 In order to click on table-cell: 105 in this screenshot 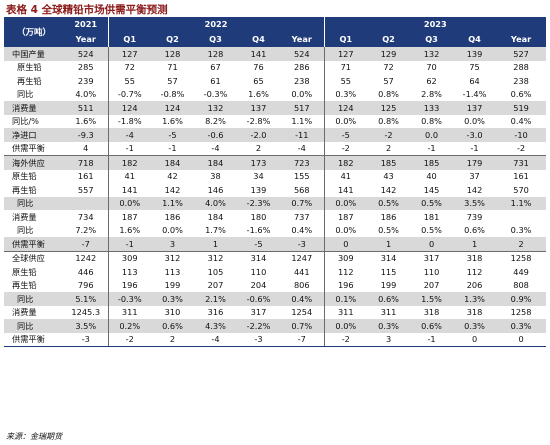, I will do `click(215, 271)`.